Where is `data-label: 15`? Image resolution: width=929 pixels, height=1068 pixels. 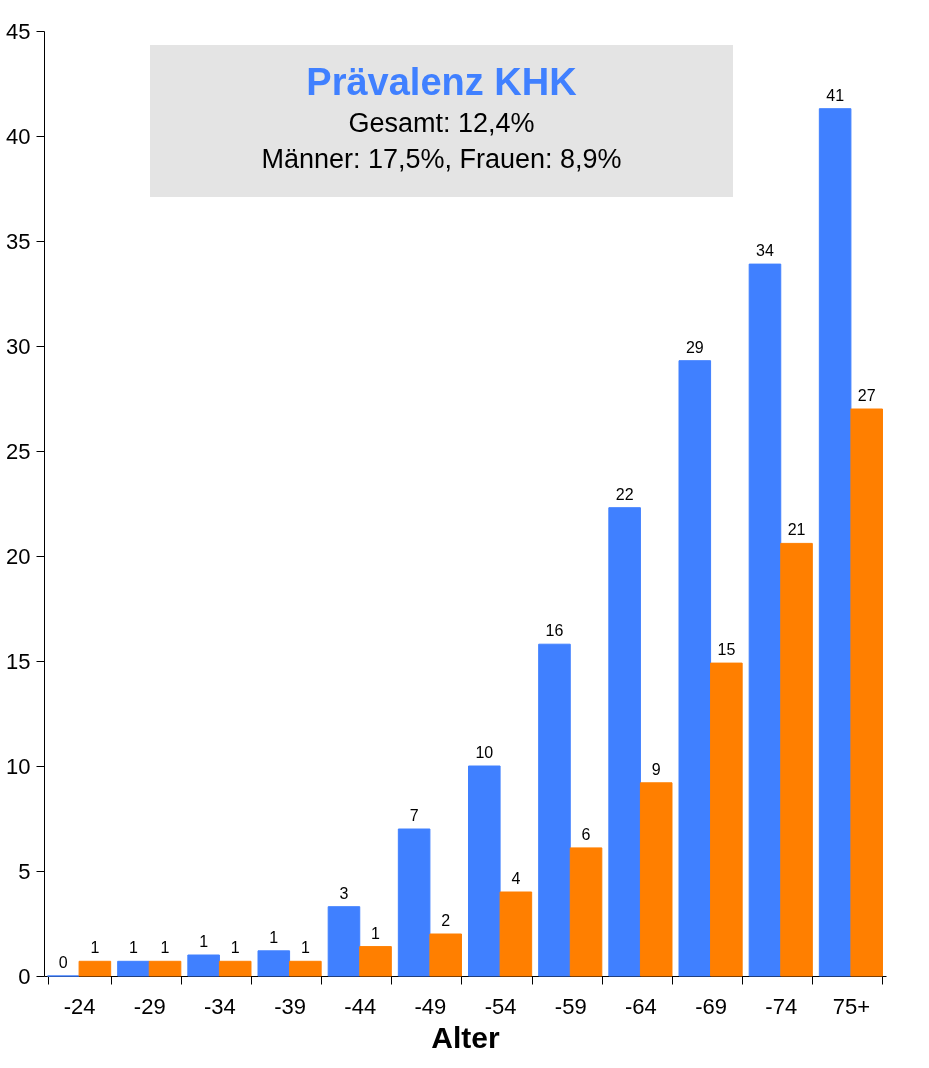
data-label: 15 is located at coordinates (726, 650).